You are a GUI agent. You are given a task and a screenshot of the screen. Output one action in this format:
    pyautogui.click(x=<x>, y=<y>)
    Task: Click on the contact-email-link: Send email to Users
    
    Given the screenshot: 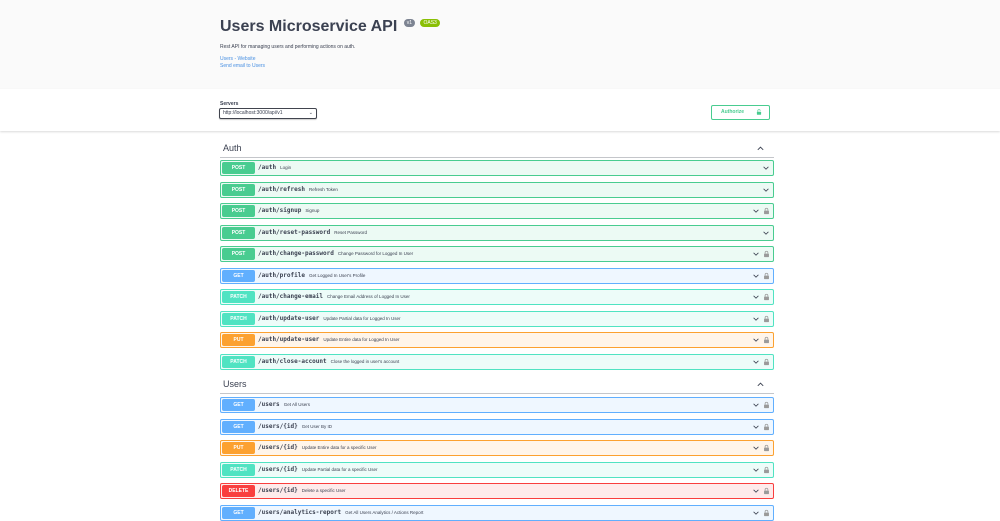 What is the action you would take?
    pyautogui.click(x=243, y=66)
    